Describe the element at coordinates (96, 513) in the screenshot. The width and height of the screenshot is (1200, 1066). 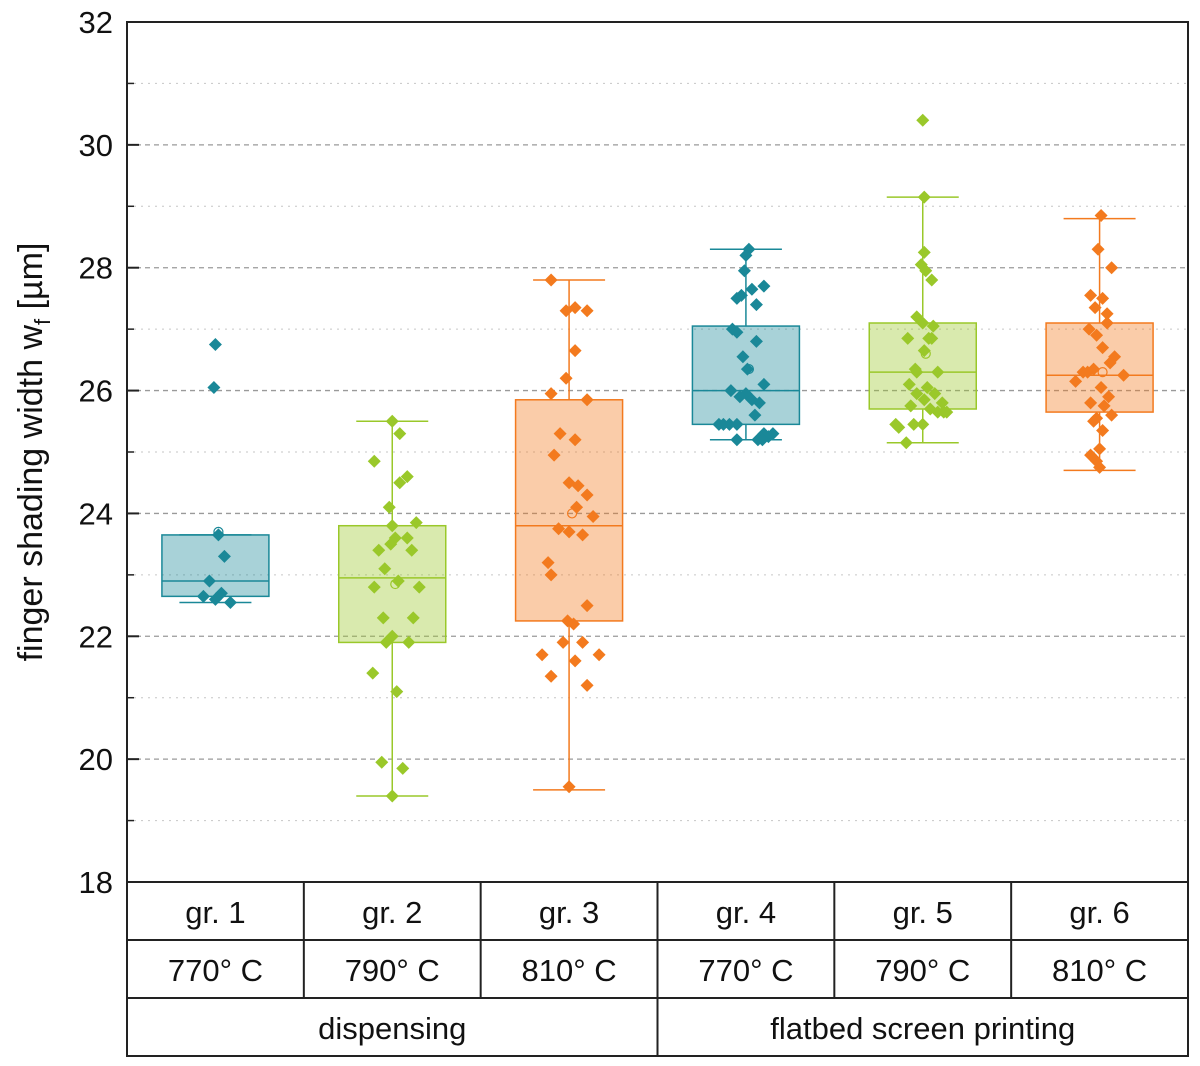
I see `y-tick-label: 24` at that location.